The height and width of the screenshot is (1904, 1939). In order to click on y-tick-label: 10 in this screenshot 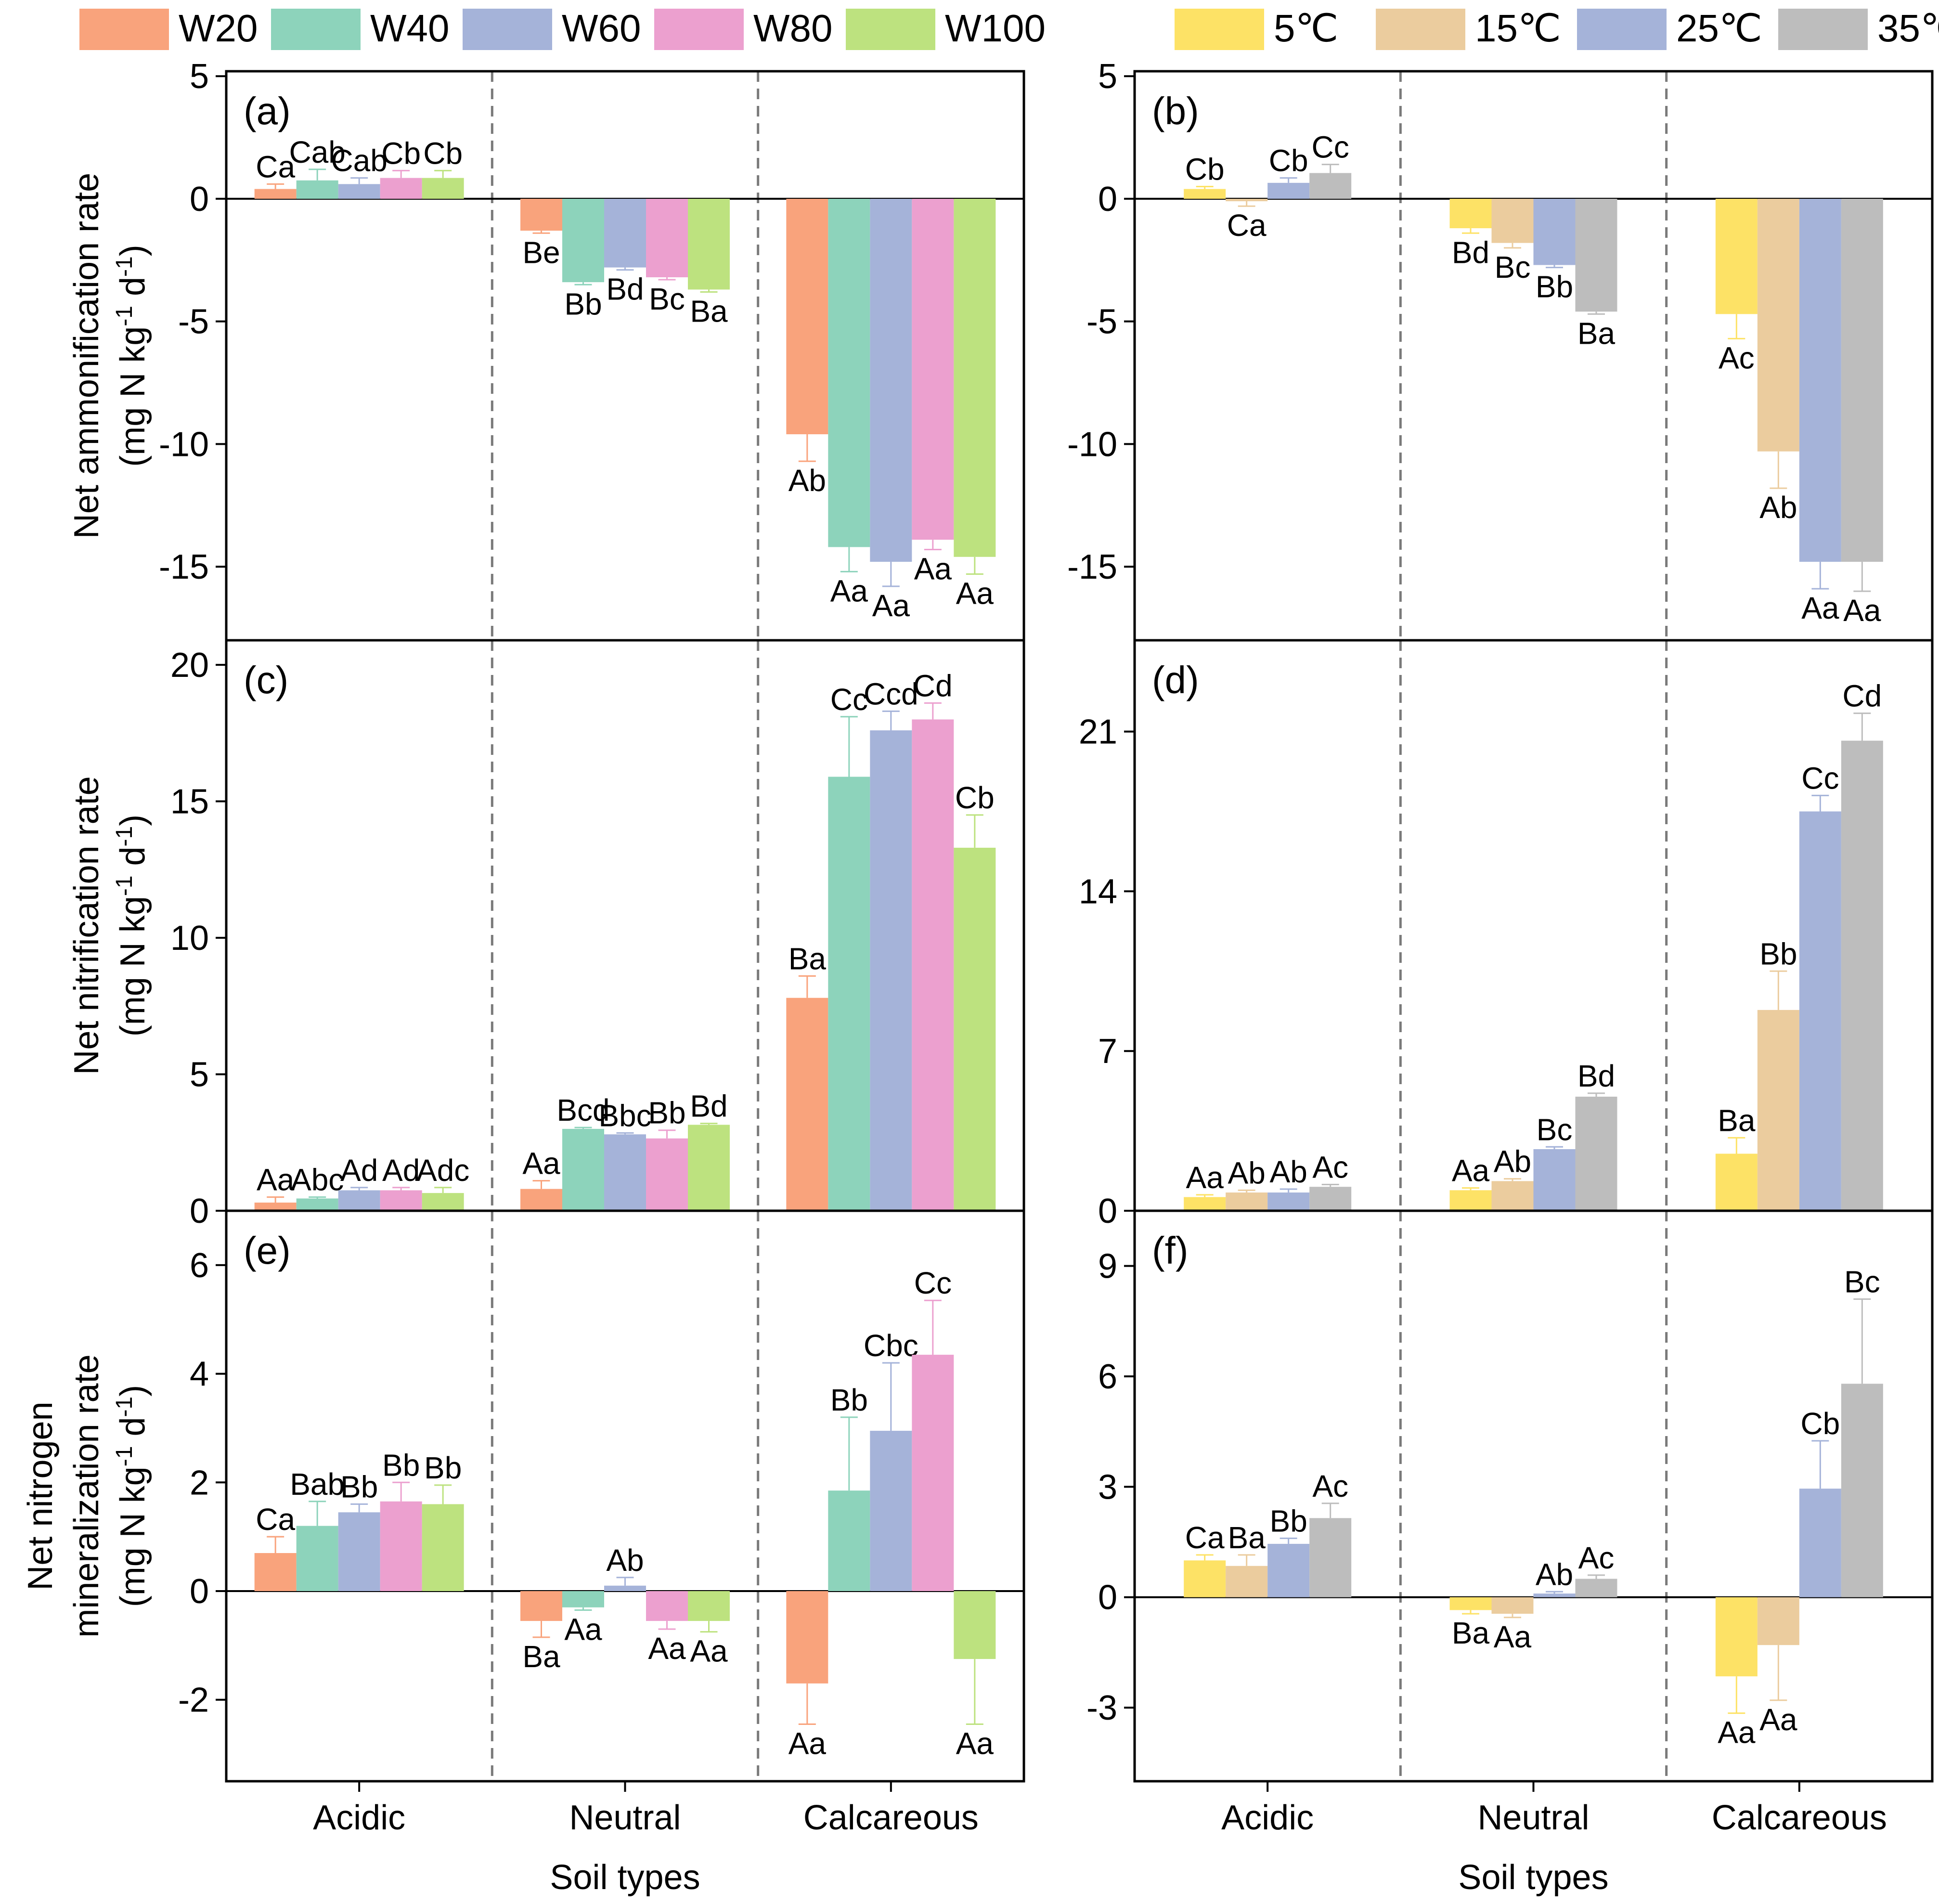, I will do `click(189, 938)`.